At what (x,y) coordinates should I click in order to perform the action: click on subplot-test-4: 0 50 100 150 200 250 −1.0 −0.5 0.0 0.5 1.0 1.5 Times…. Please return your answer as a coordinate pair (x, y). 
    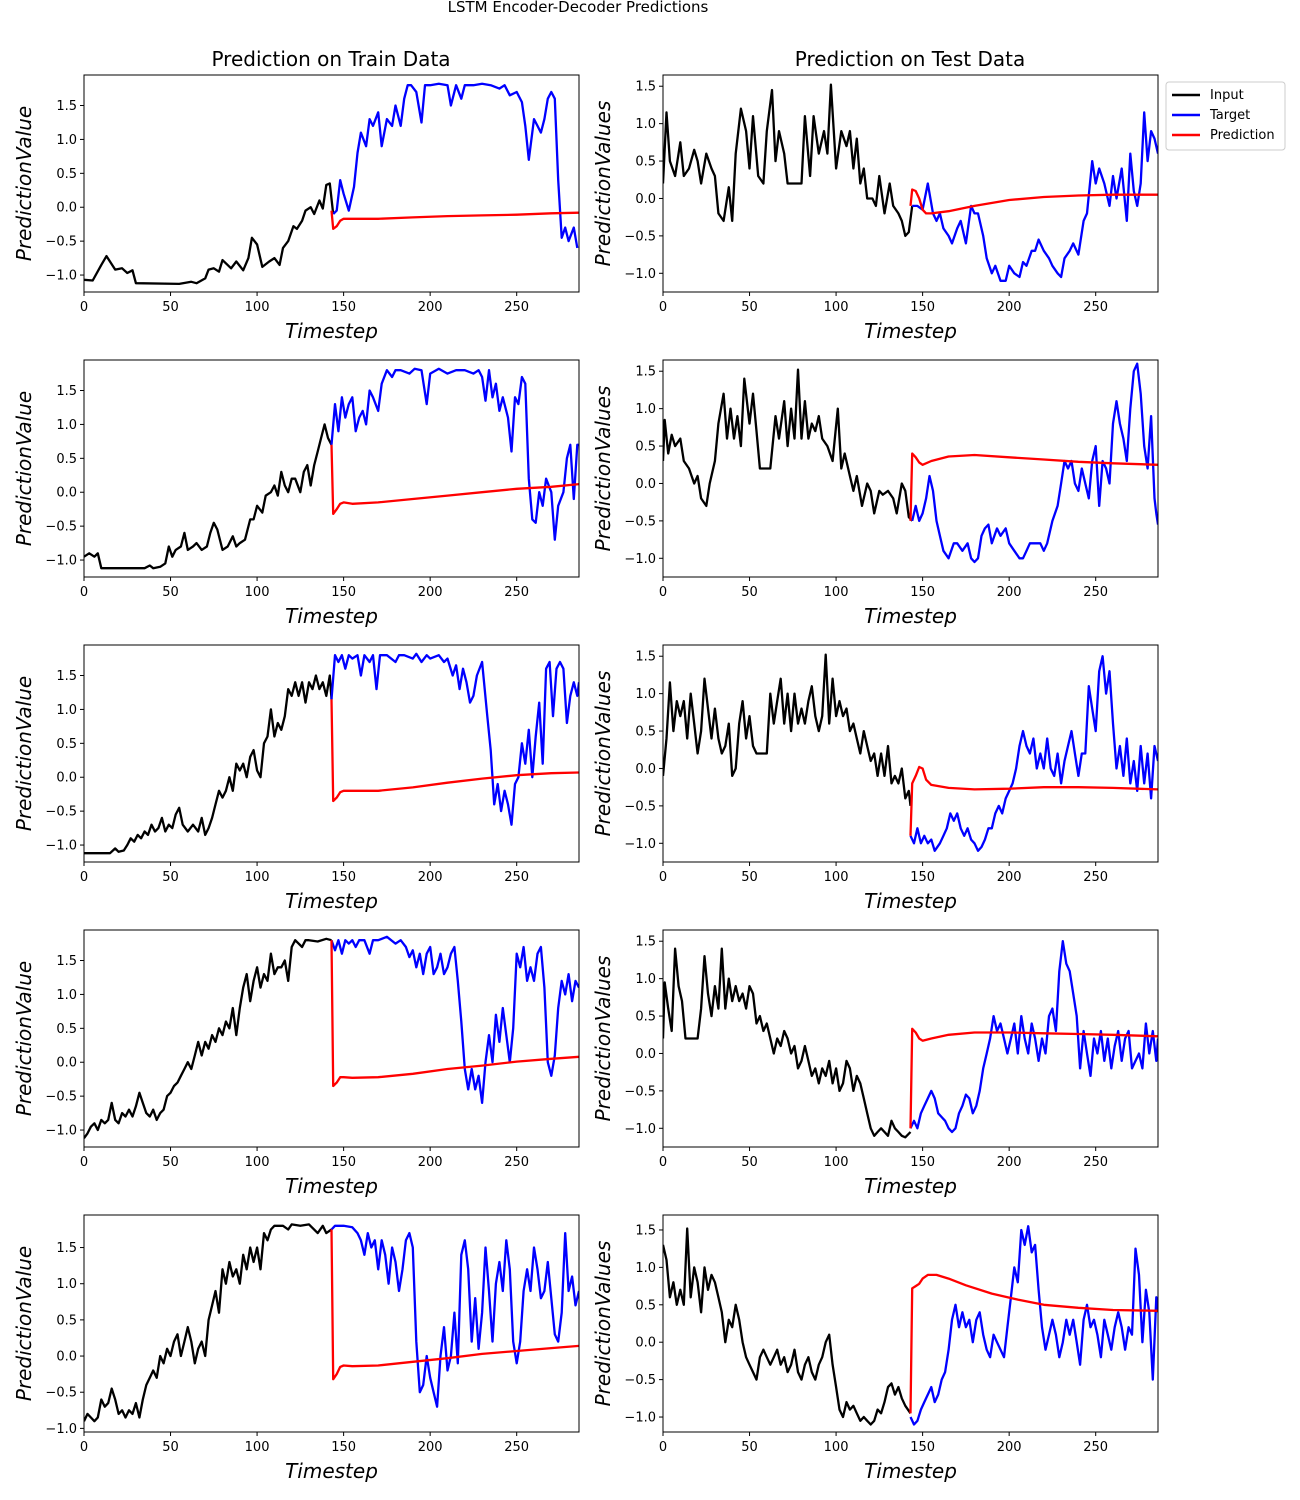
    Looking at the image, I should click on (875, 1063).